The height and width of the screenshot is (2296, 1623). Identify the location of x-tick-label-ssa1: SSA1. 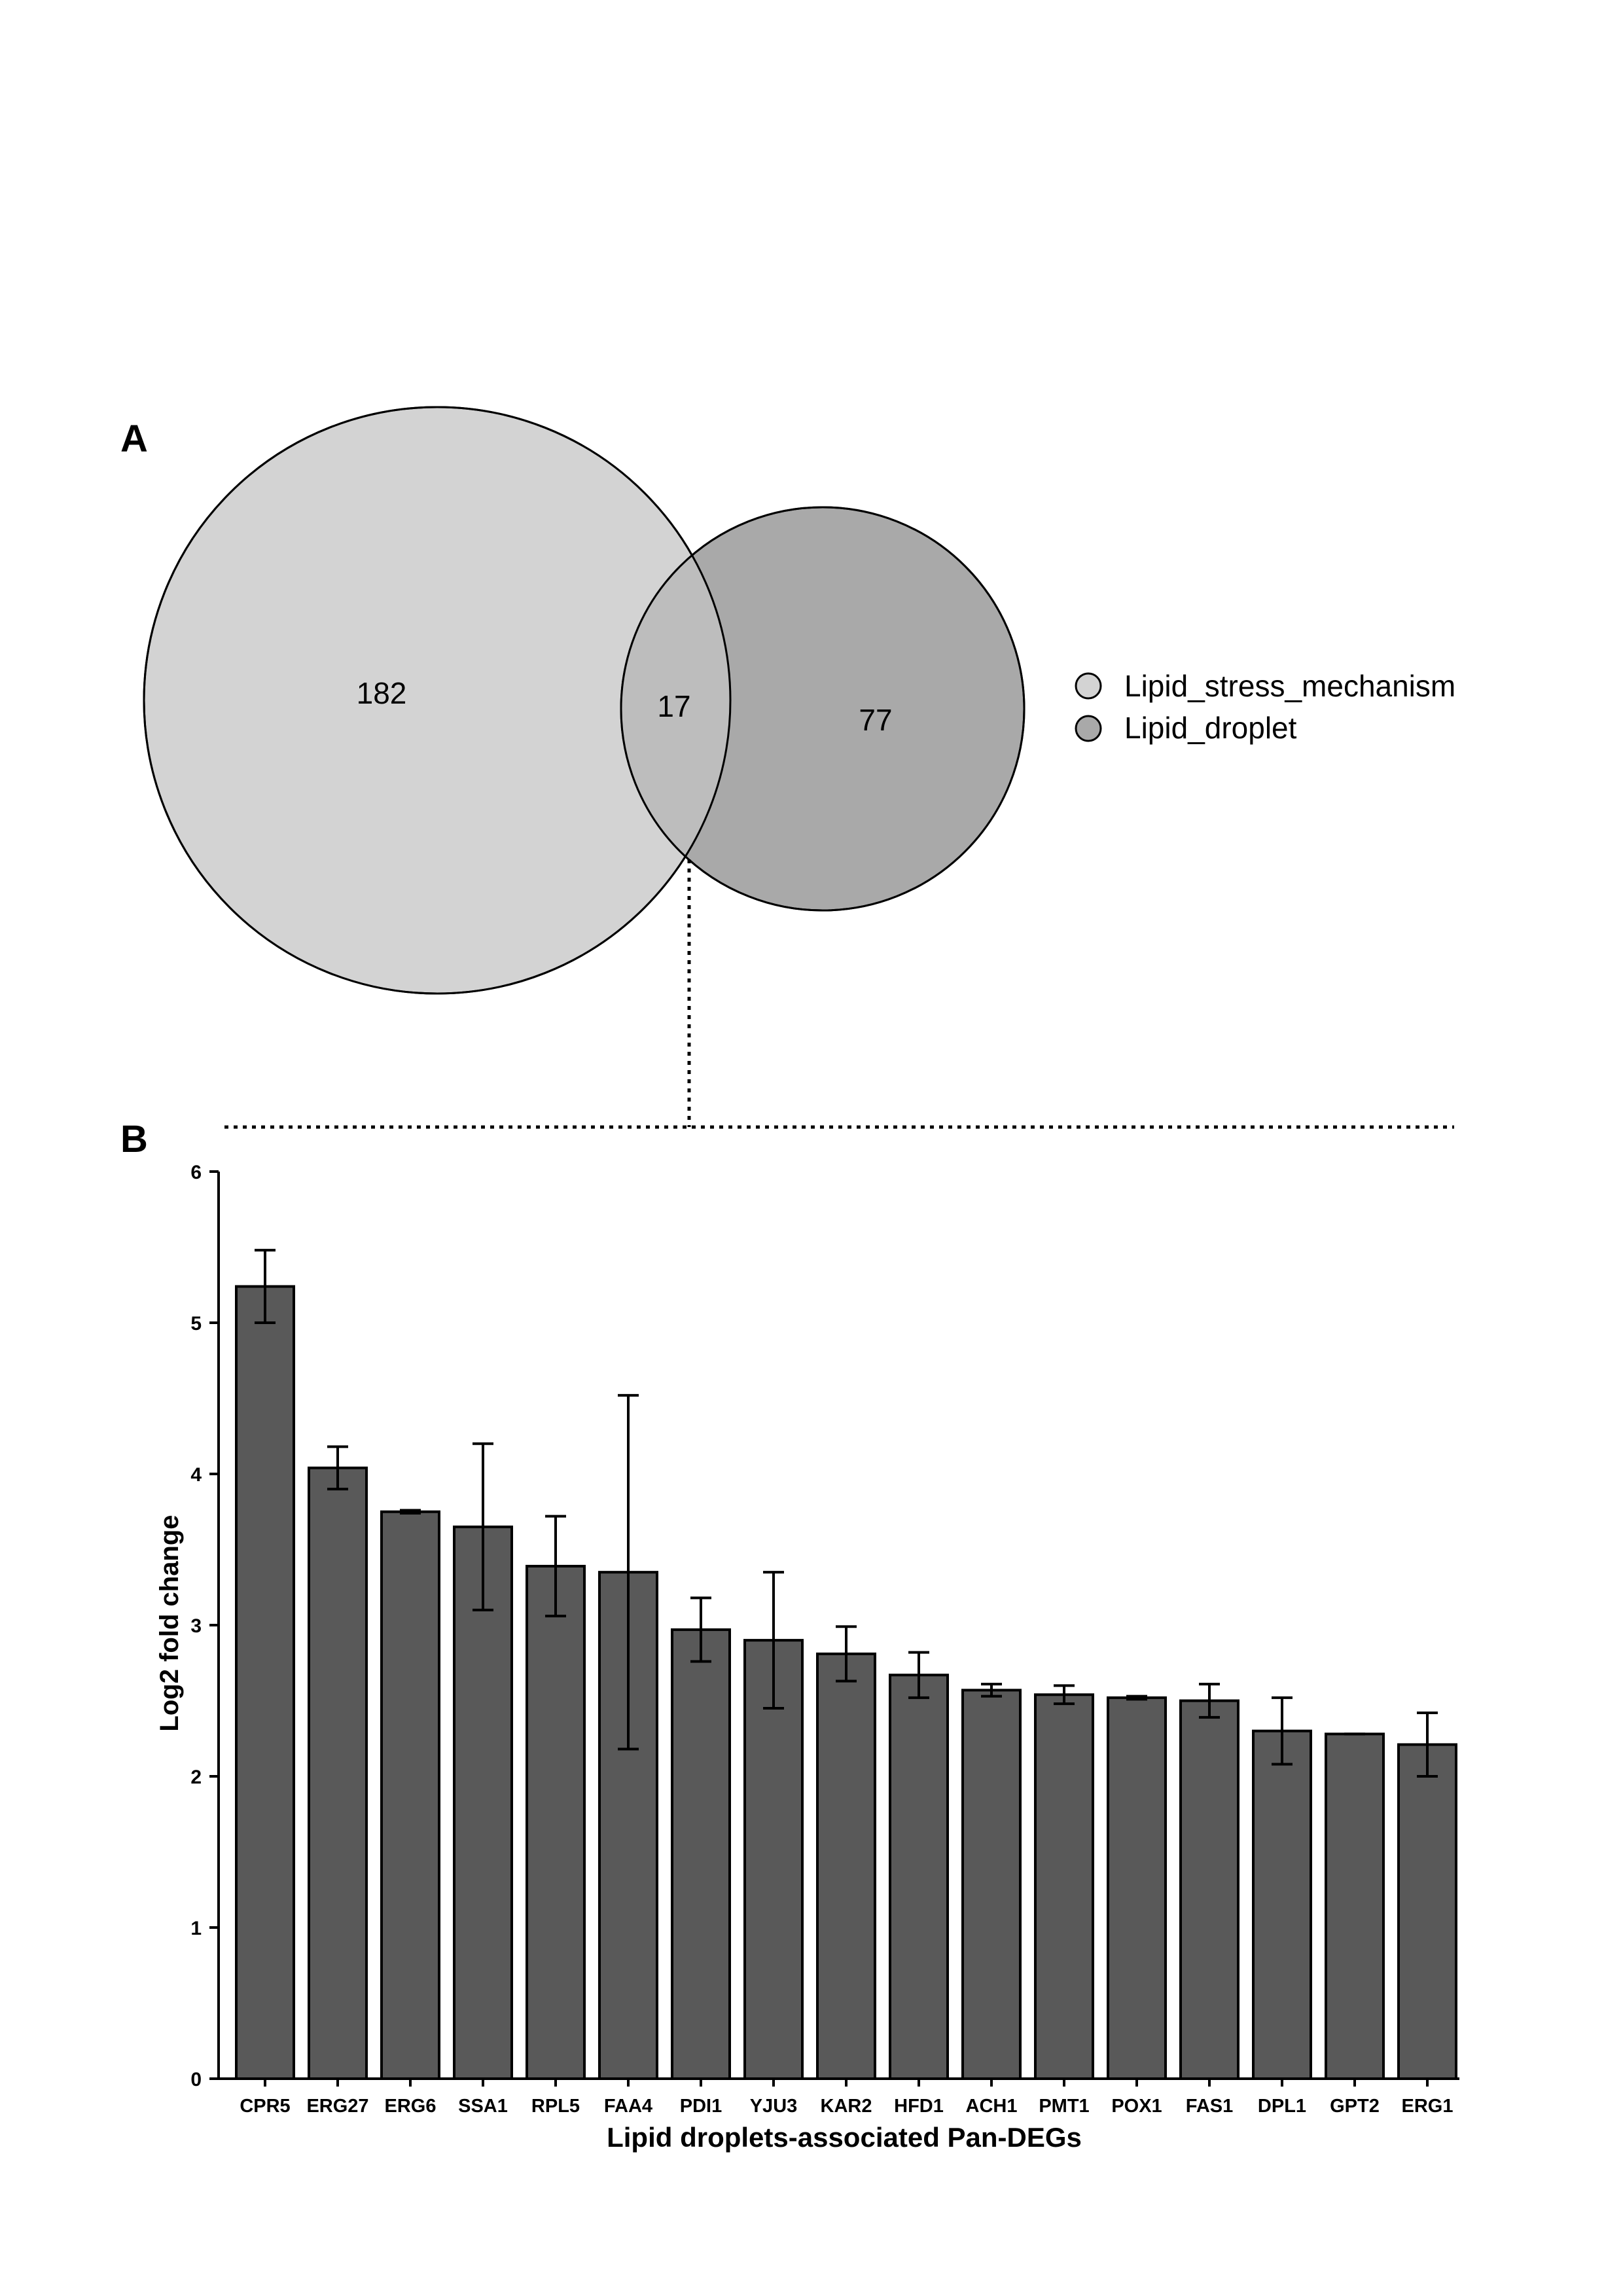
(483, 2106).